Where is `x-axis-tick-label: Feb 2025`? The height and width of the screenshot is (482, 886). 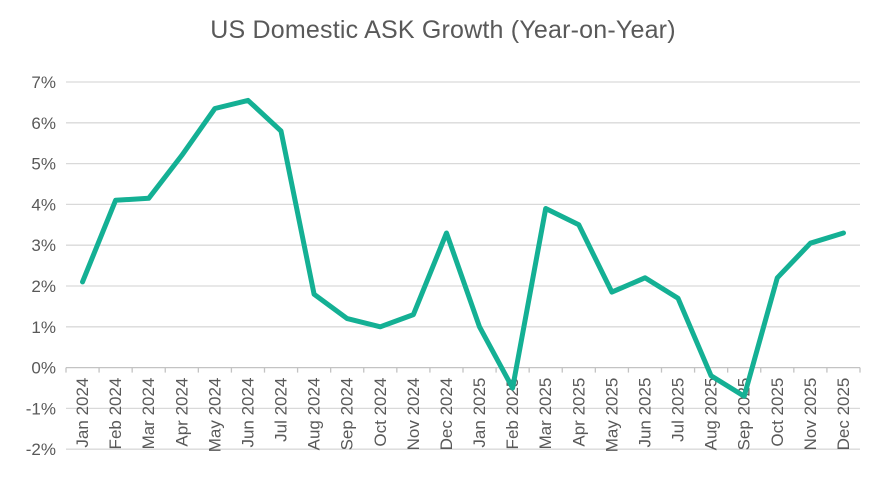
x-axis-tick-label: Feb 2025 is located at coordinates (512, 414).